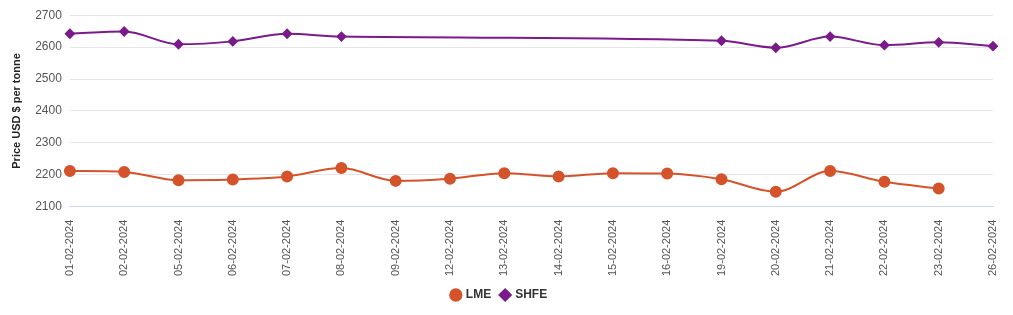 The image size is (1013, 315). What do you see at coordinates (666, 248) in the screenshot?
I see `x-tick-label: 16-02-2024` at bounding box center [666, 248].